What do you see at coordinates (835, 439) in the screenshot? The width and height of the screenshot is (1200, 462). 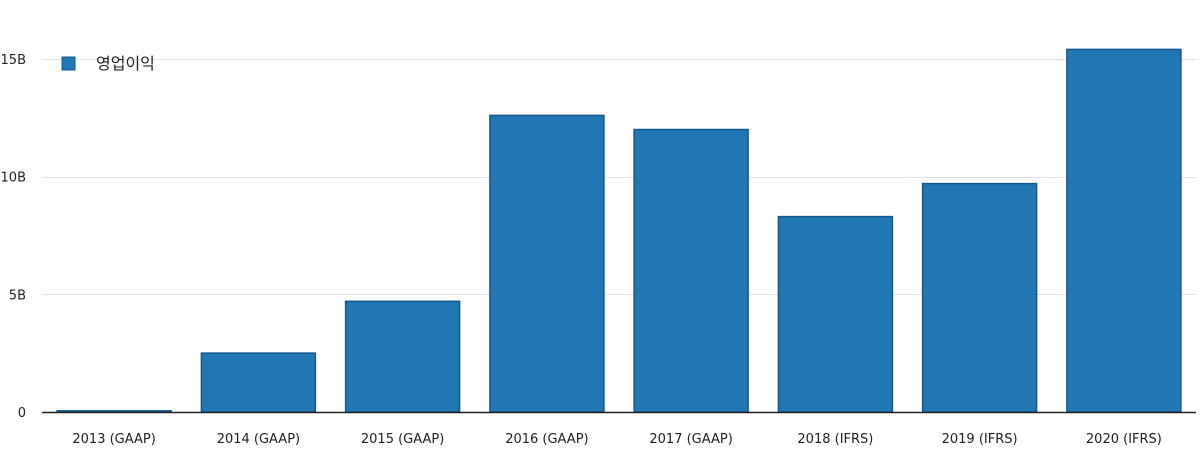 I see `x-tick-label: 2018 (IFRS)` at bounding box center [835, 439].